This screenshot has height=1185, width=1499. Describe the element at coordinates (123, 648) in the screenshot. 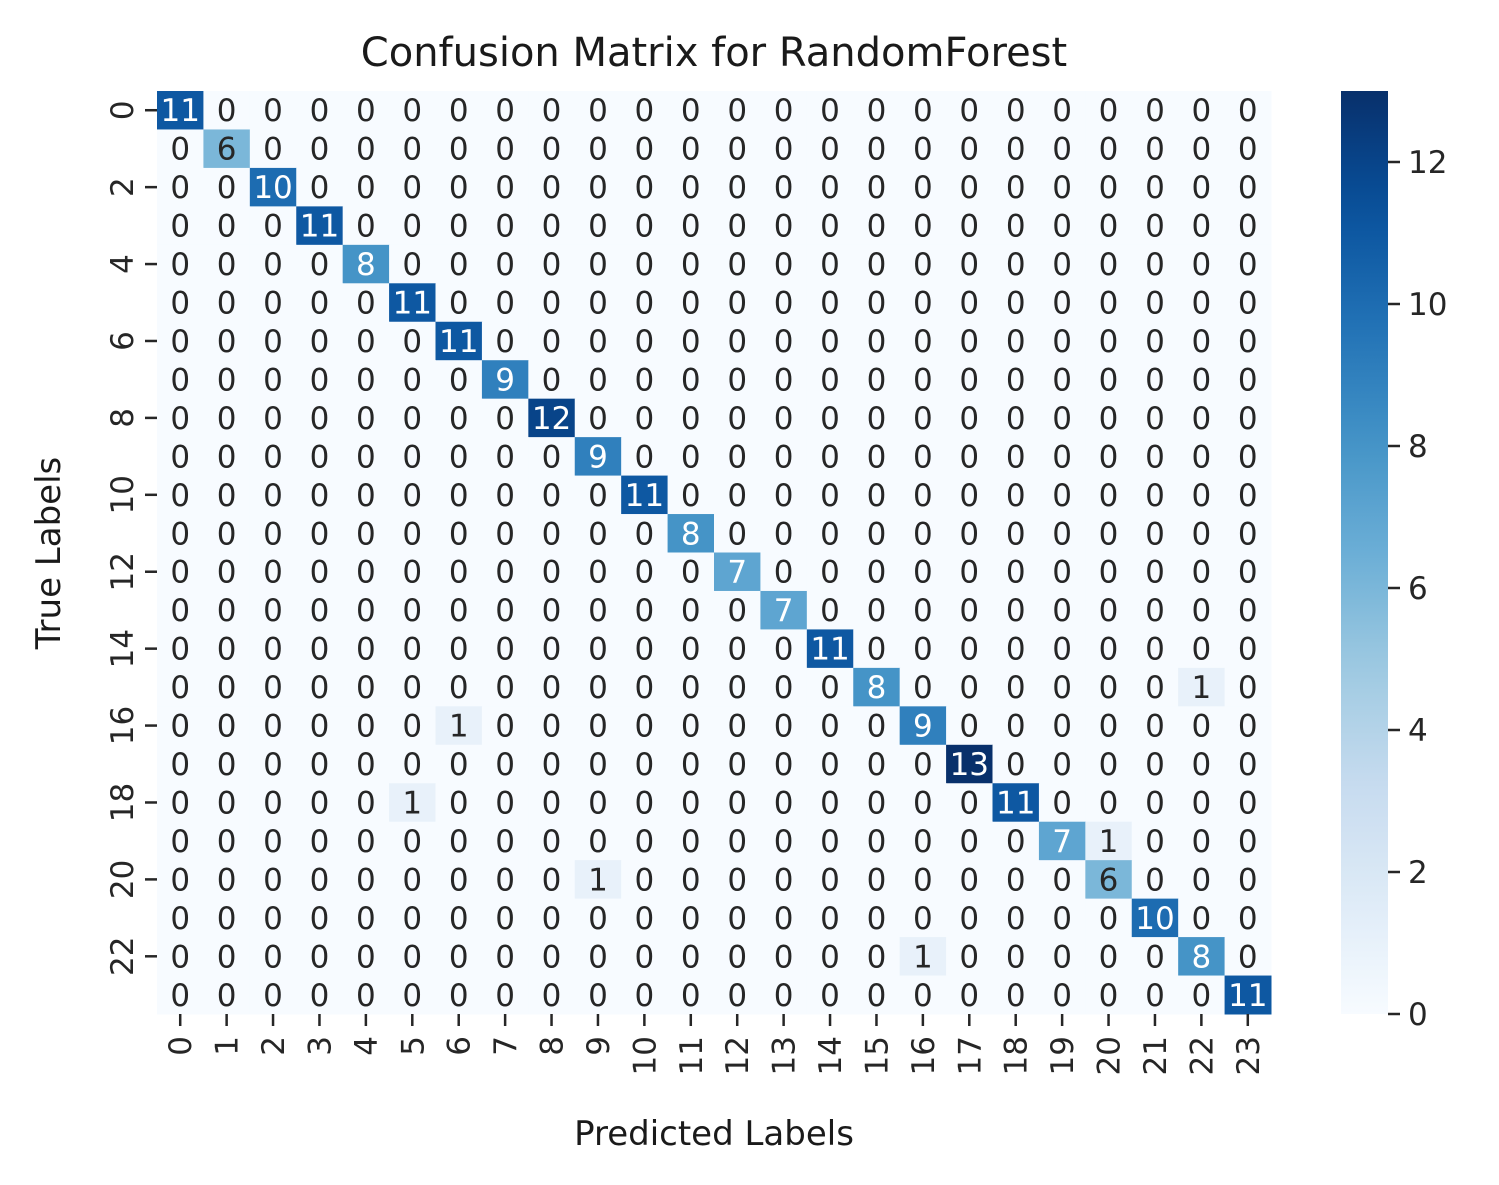

I see `y-tick-label: 14` at that location.